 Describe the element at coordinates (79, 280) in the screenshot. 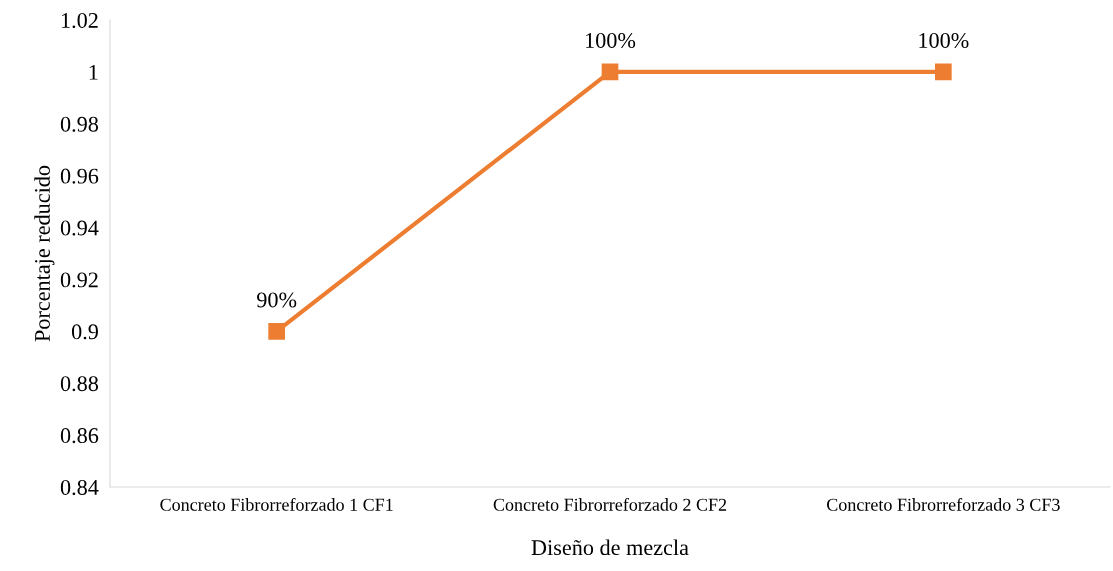

I see `y-tick-label: 0.92` at that location.